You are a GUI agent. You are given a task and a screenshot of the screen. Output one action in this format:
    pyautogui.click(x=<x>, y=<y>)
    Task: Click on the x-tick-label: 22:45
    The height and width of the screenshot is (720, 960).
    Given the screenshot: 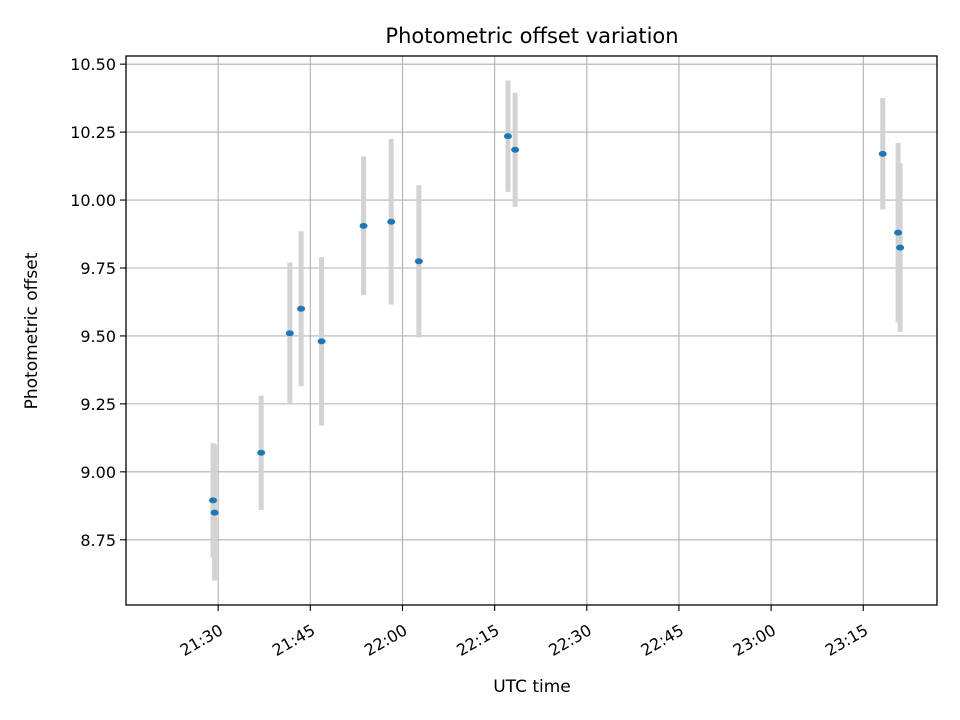 What is the action you would take?
    pyautogui.click(x=662, y=640)
    